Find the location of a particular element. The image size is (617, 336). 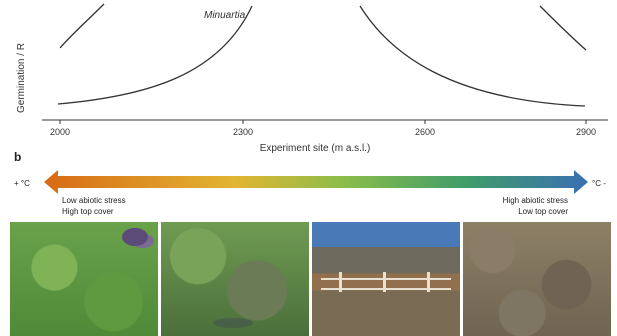

x-axis-ticks is located at coordinates (323, 122).